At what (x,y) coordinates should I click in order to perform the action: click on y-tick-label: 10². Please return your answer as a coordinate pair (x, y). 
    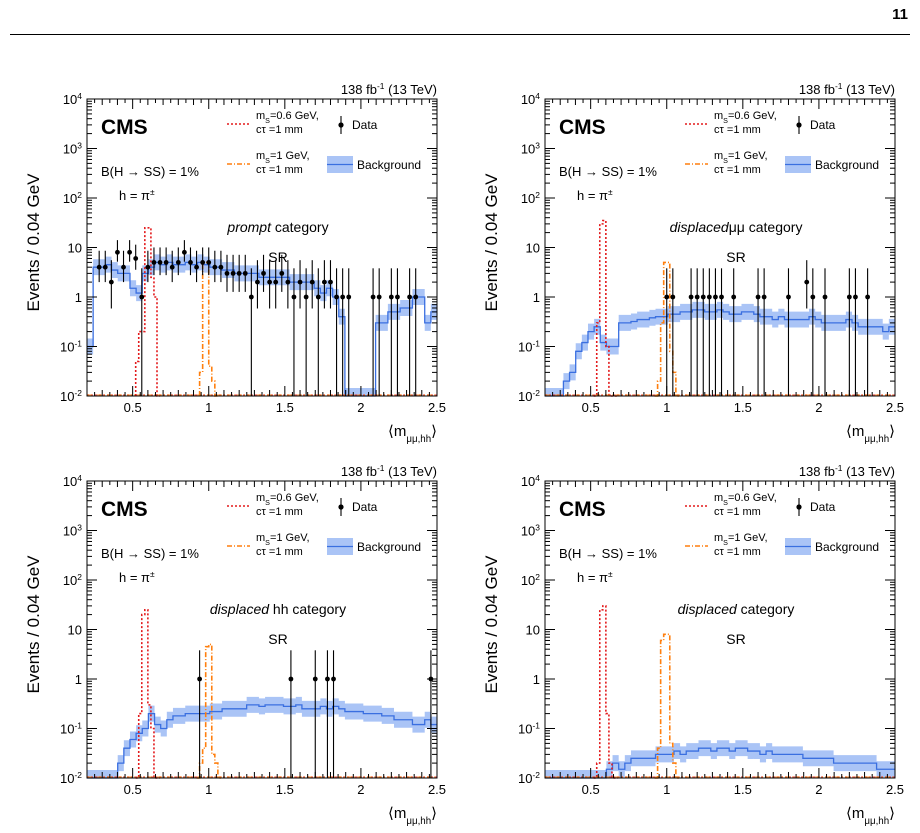
    Looking at the image, I should click on (72, 580).